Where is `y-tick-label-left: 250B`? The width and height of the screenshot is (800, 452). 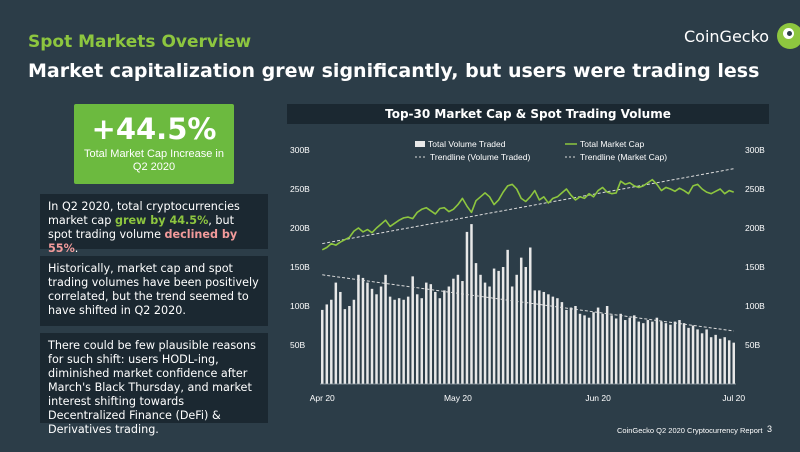
y-tick-label-left: 250B is located at coordinates (300, 189).